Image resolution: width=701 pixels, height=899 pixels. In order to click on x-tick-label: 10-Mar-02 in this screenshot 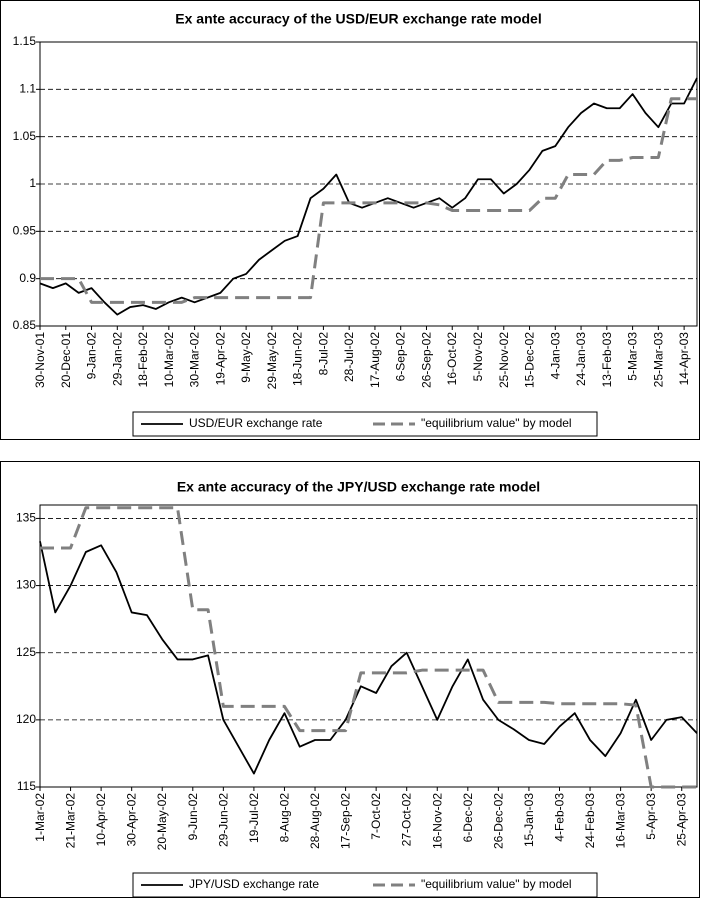, I will do `click(169, 360)`.